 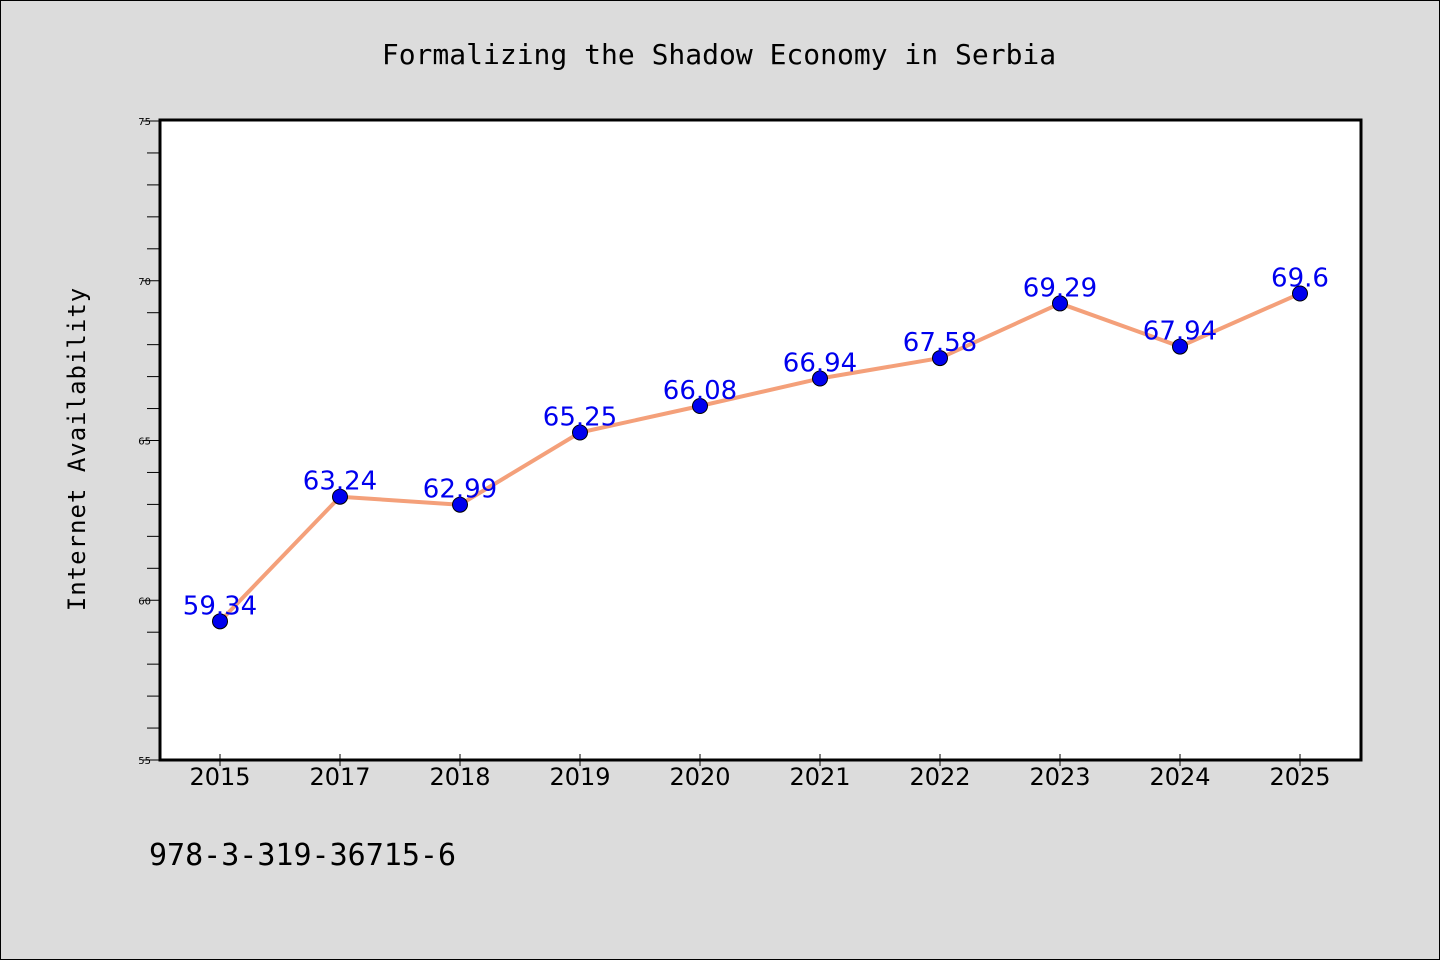 What do you see at coordinates (219, 777) in the screenshot?
I see `x-tick-label: 2015` at bounding box center [219, 777].